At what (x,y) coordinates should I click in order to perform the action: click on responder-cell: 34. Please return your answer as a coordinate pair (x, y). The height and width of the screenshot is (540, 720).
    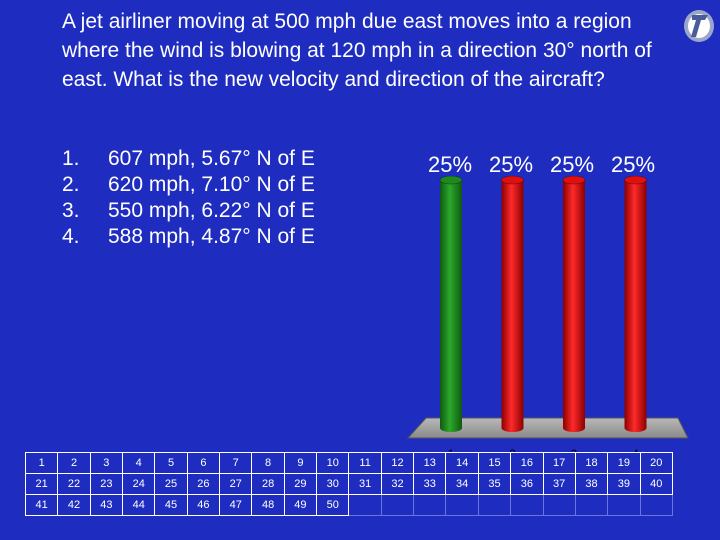
    Looking at the image, I should click on (462, 484).